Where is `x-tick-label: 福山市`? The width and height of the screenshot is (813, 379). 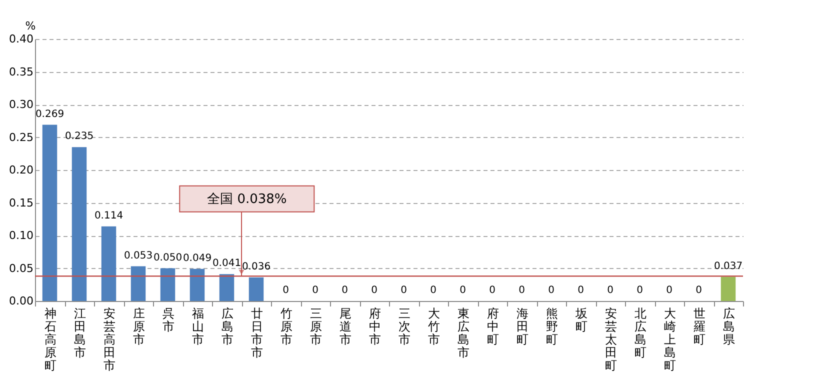
x-tick-label: 福山市 is located at coordinates (198, 326).